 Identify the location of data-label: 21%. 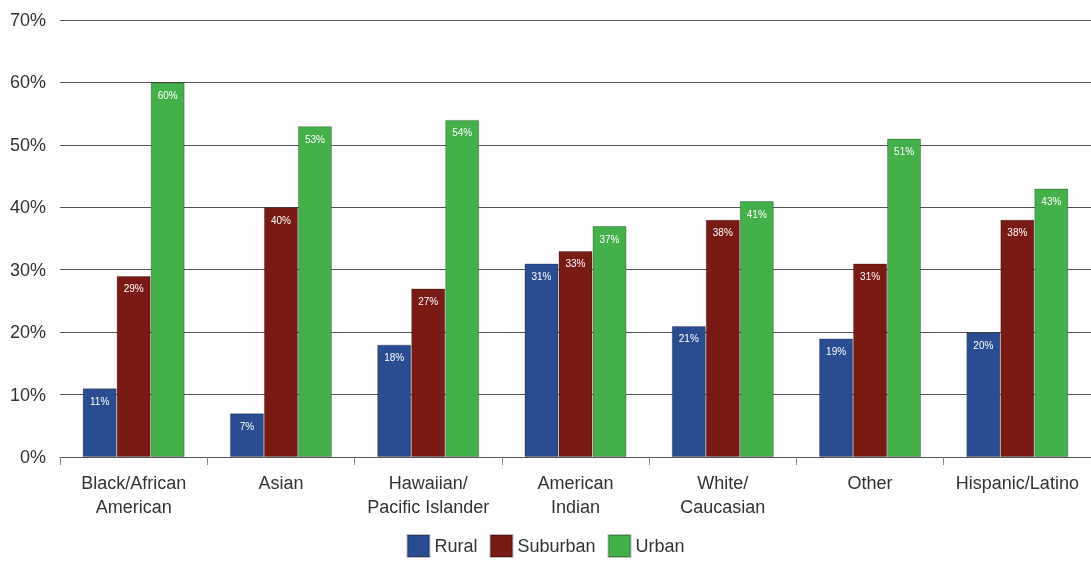
(688, 339).